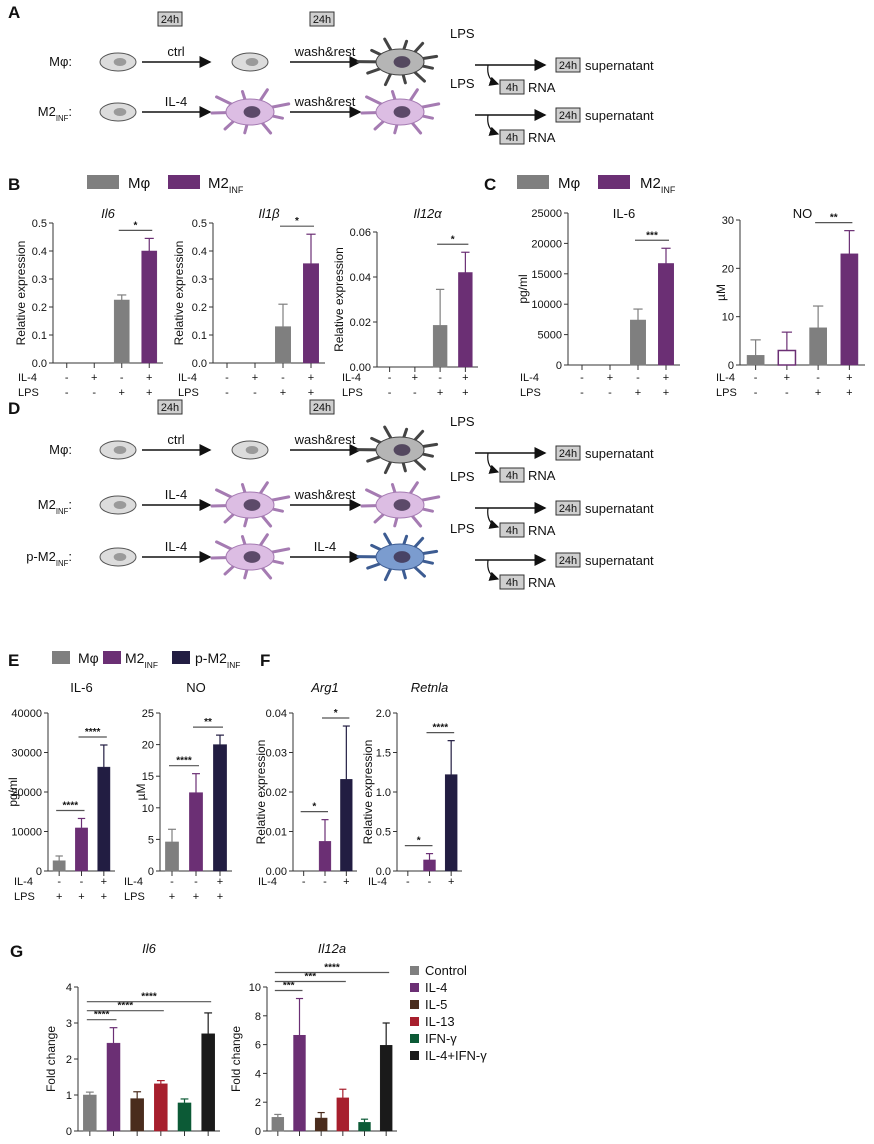  I want to click on y-tick-label: 5000, so click(550, 336).